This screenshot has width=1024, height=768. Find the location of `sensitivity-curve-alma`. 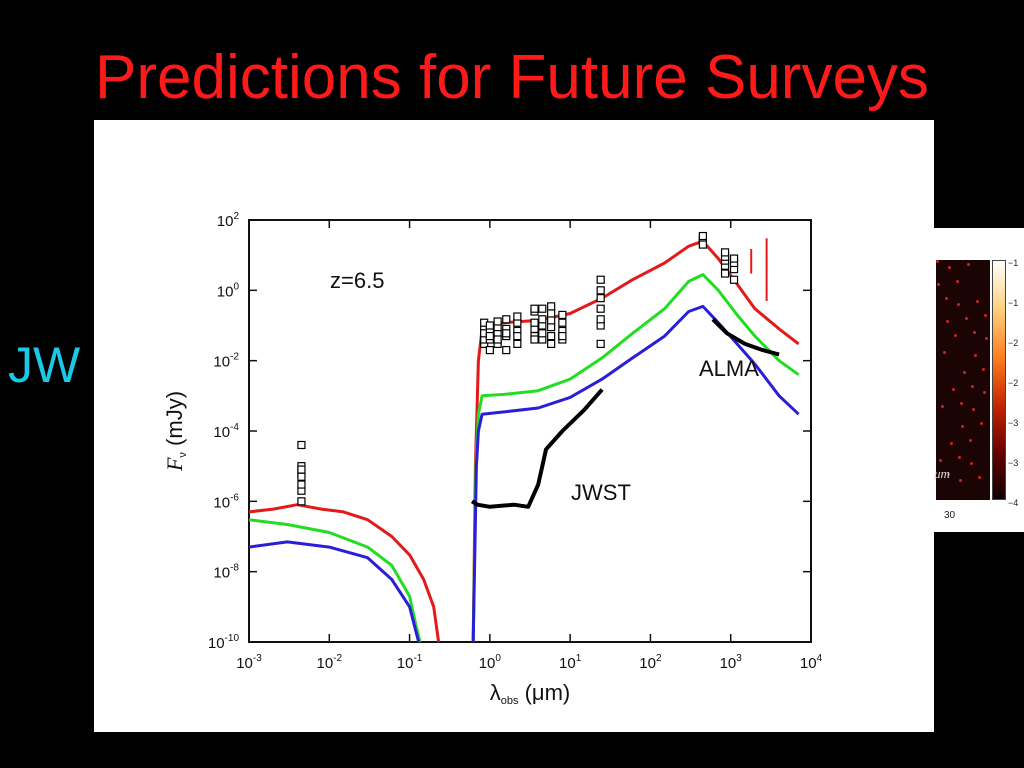

sensitivity-curve-alma is located at coordinates (745, 337).